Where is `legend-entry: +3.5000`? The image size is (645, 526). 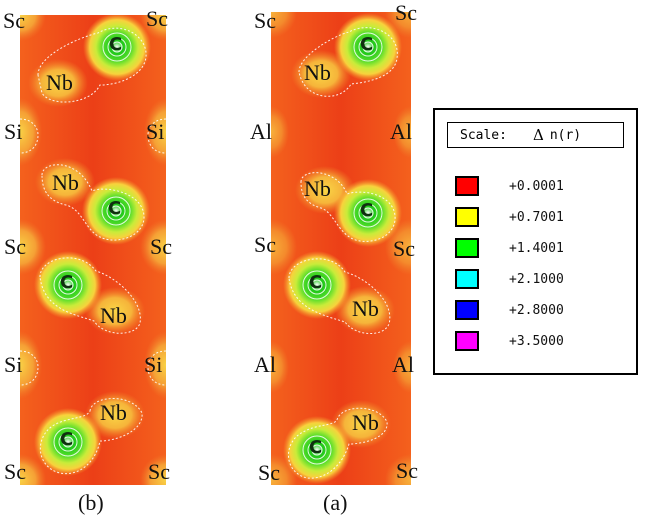
legend-entry: +3.5000 is located at coordinates (509, 341).